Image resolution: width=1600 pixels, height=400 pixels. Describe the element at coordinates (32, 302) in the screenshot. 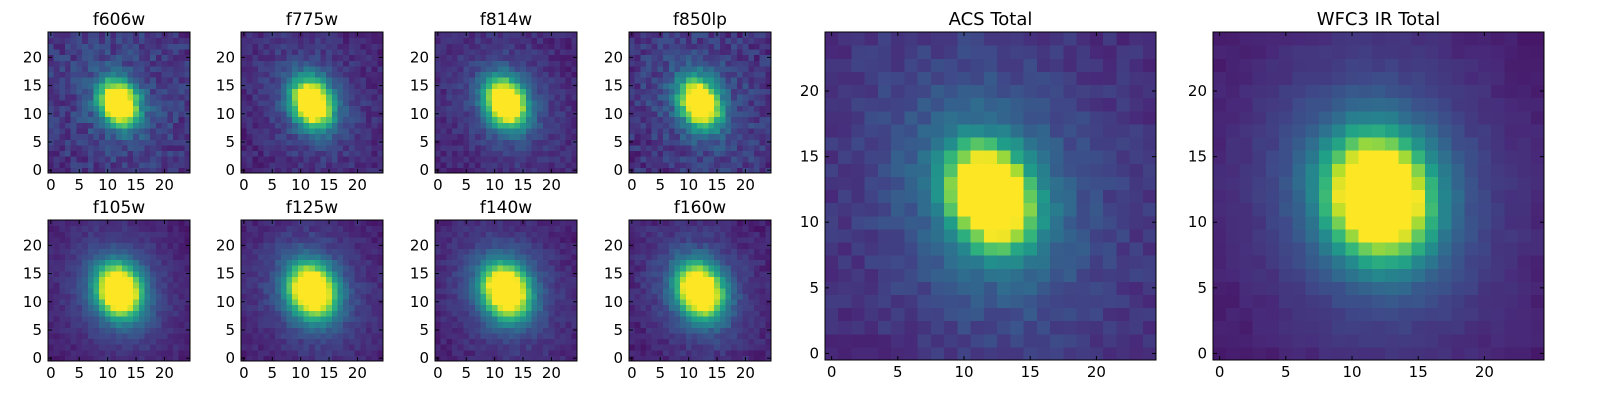

I see `y-tick-label: 10` at that location.